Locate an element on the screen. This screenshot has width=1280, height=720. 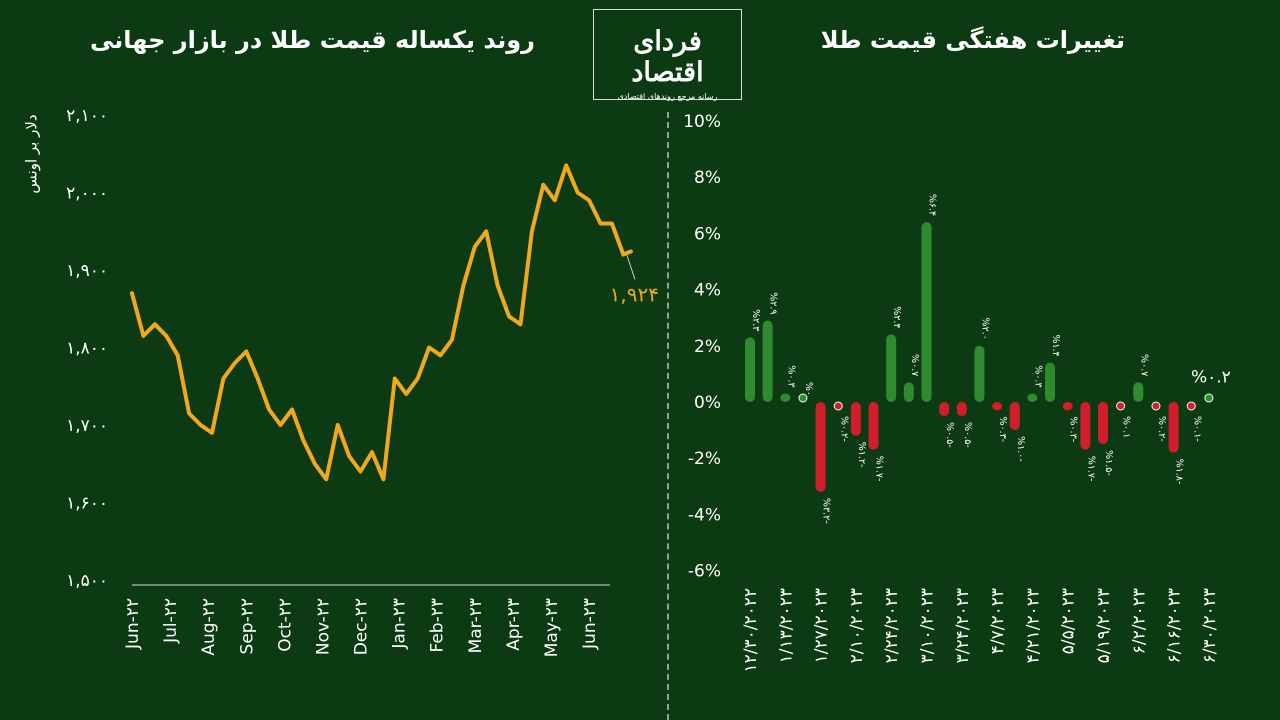
bar-value-label: %۰ is located at coordinates (808, 389).